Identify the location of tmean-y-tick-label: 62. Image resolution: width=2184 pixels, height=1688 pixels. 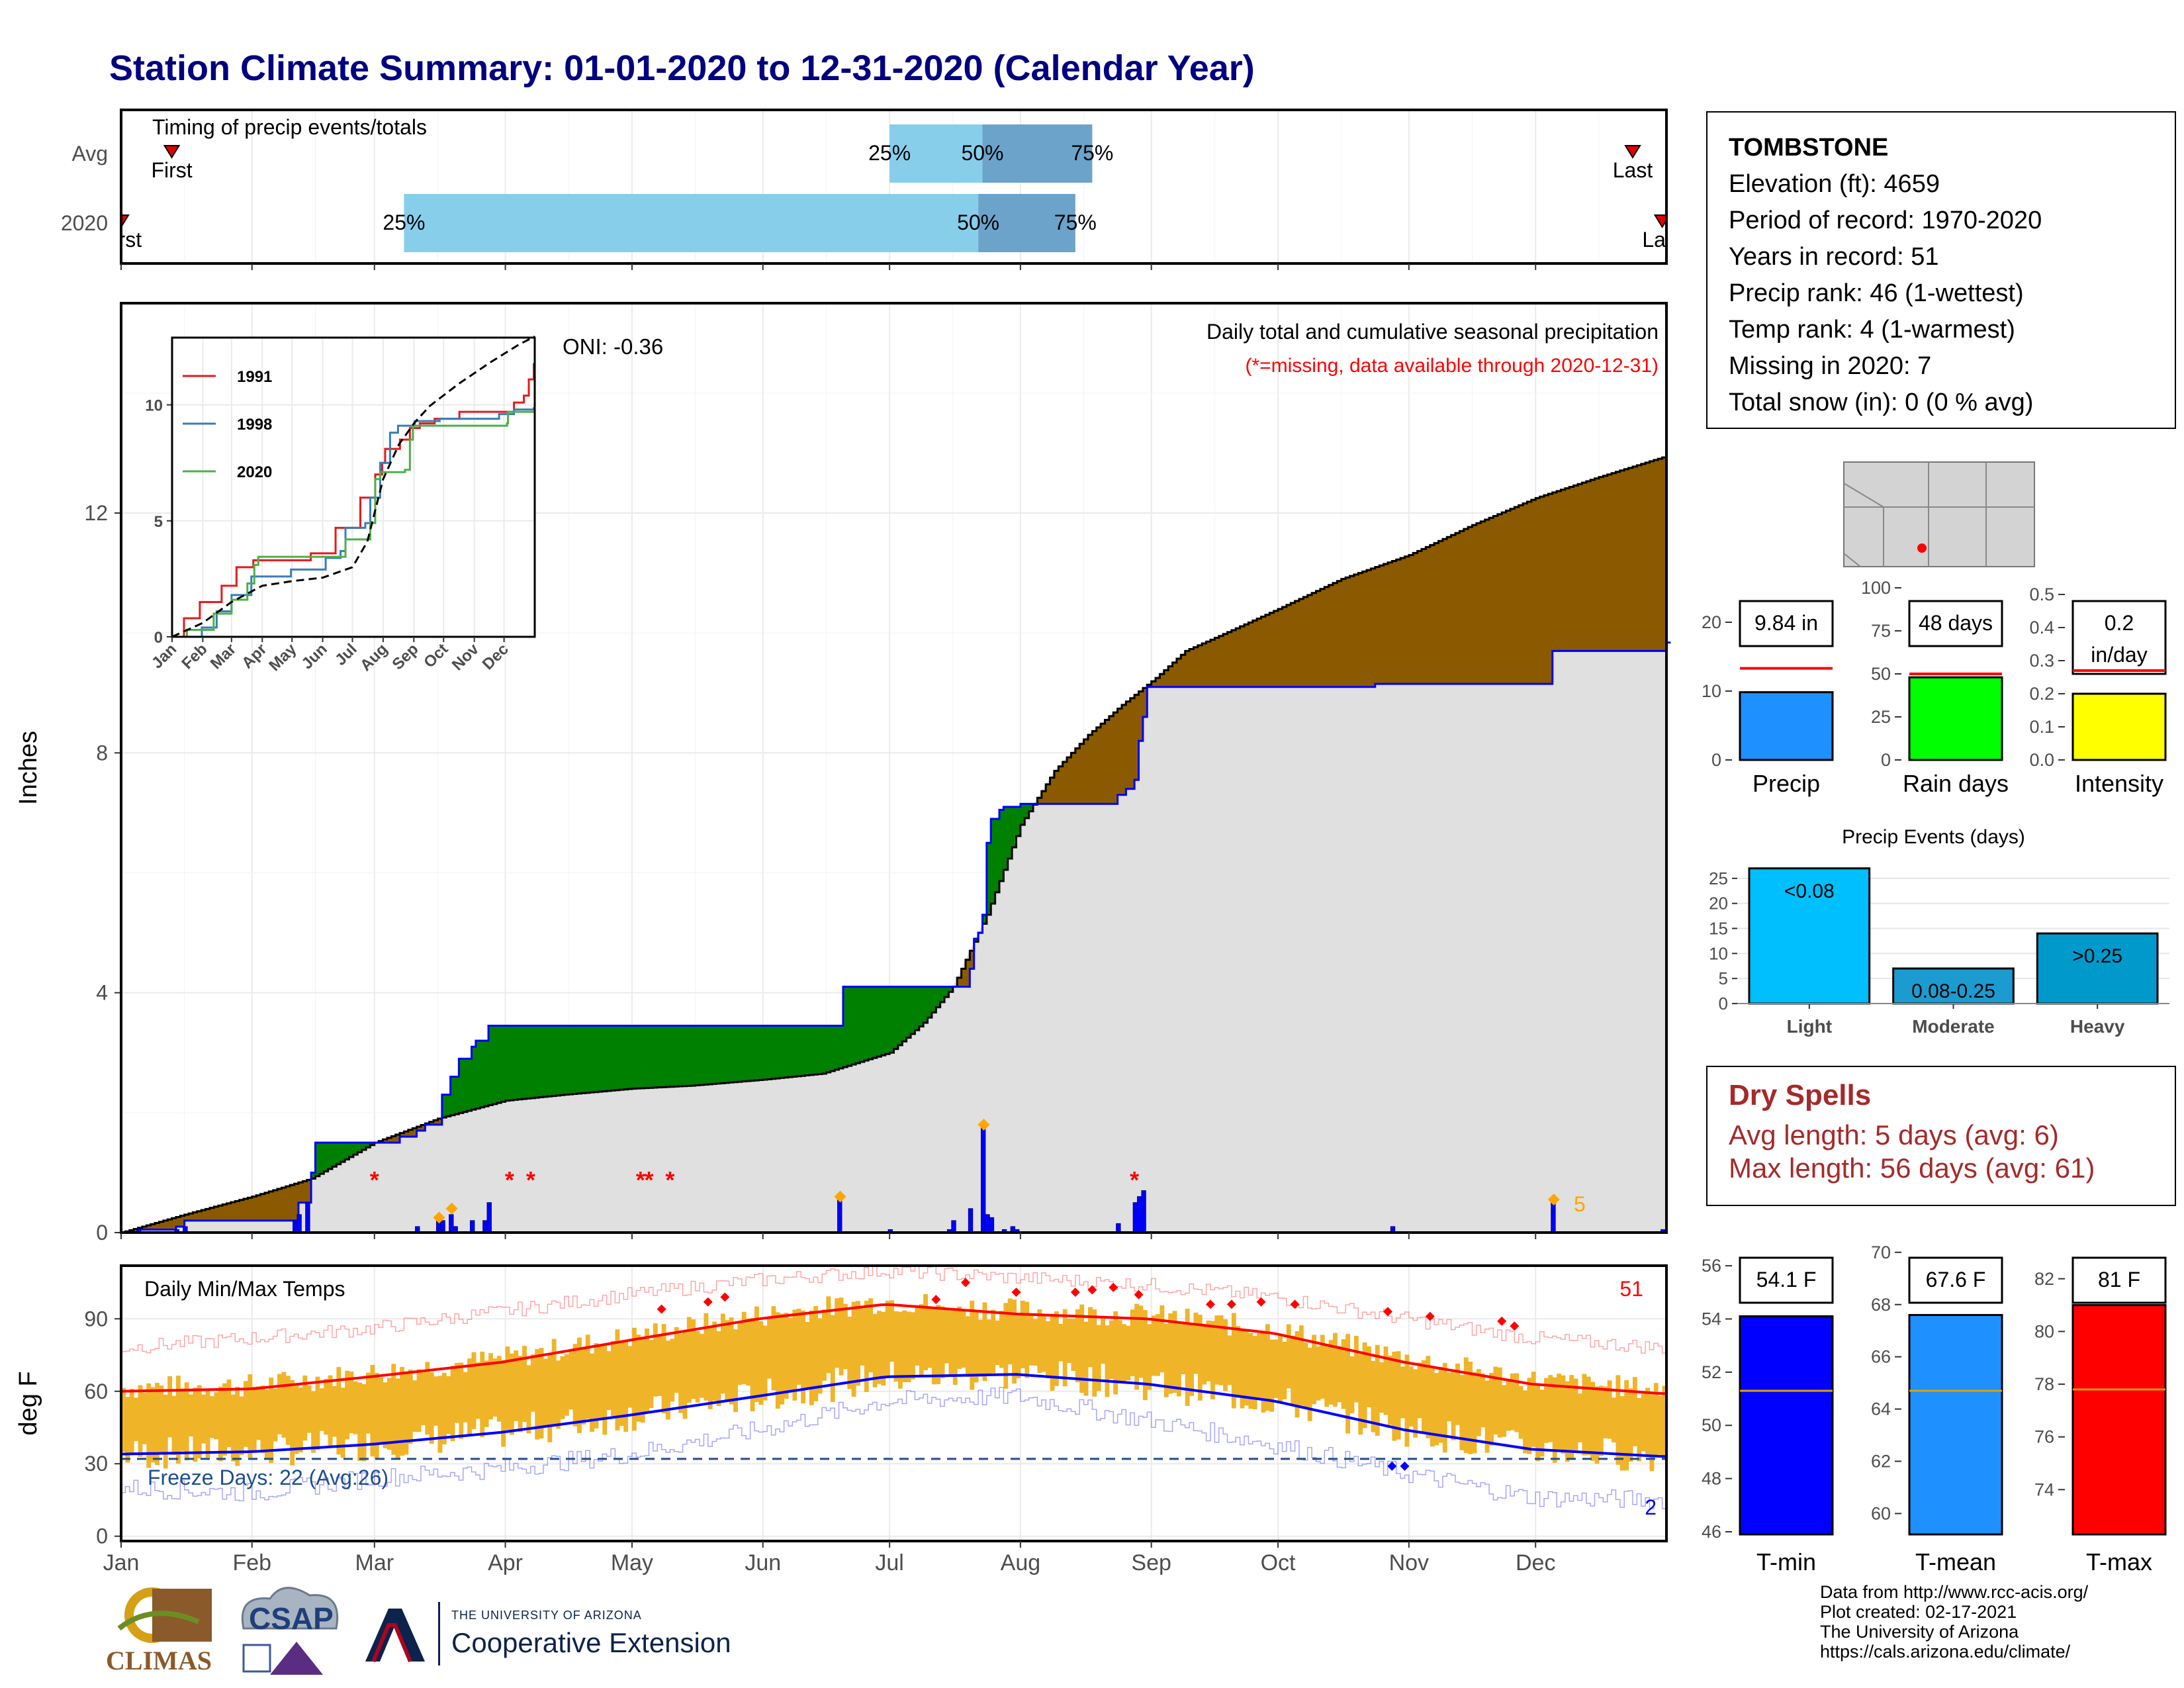
(1881, 1462).